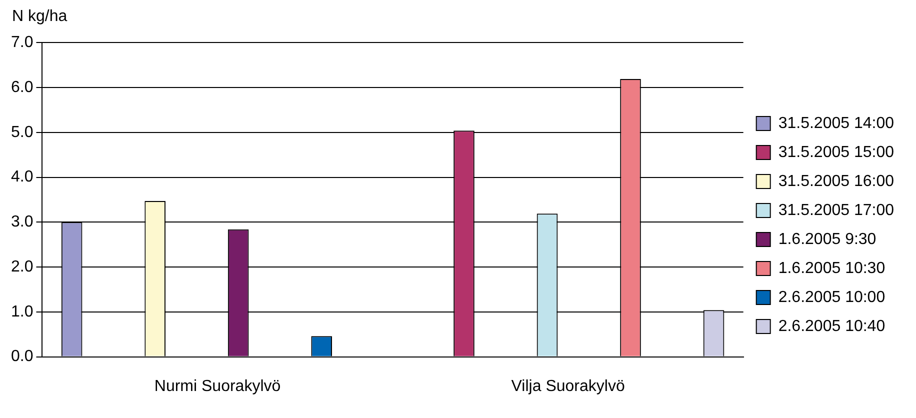 This screenshot has height=418, width=916. I want to click on y-tick-label: 6.0, so click(22, 87).